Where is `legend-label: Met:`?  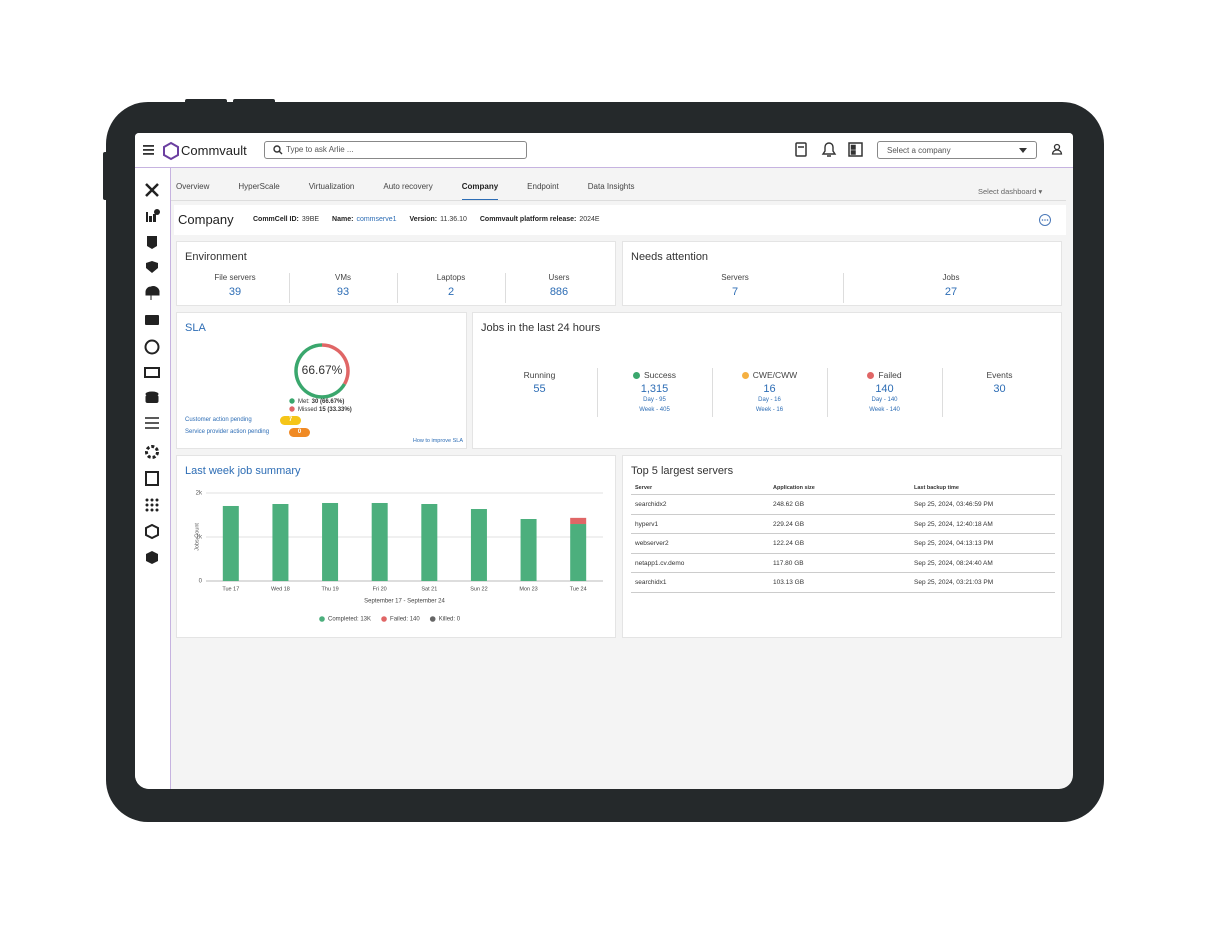
legend-label: Met: is located at coordinates (304, 402).